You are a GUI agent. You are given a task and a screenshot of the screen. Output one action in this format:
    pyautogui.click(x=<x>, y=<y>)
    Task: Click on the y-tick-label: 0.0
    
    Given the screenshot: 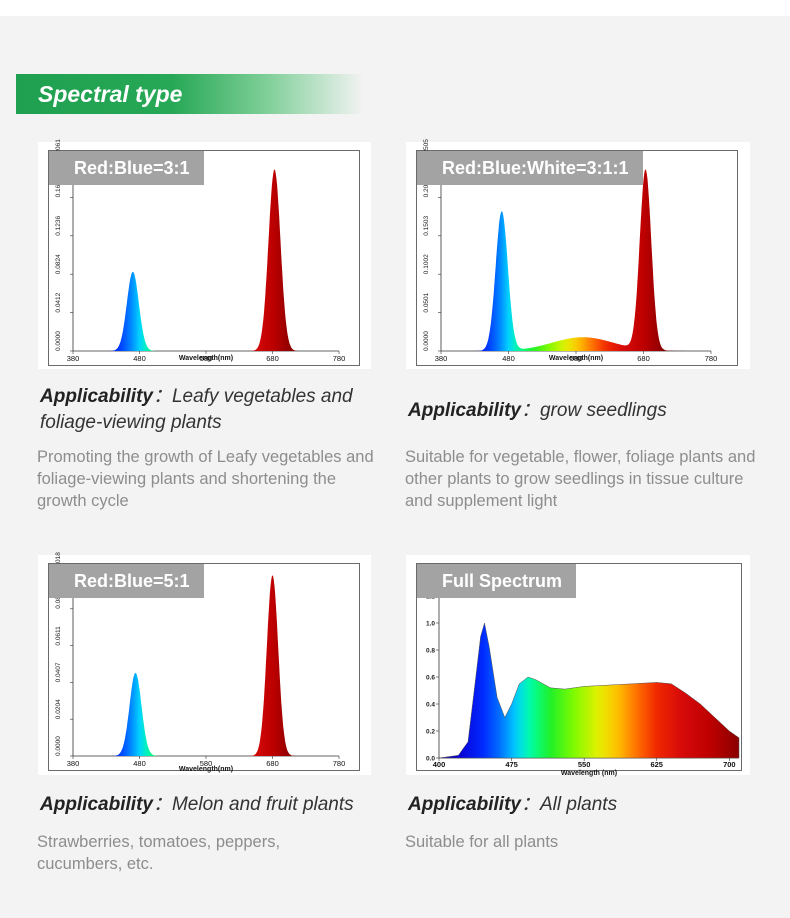 What is the action you would take?
    pyautogui.click(x=430, y=759)
    